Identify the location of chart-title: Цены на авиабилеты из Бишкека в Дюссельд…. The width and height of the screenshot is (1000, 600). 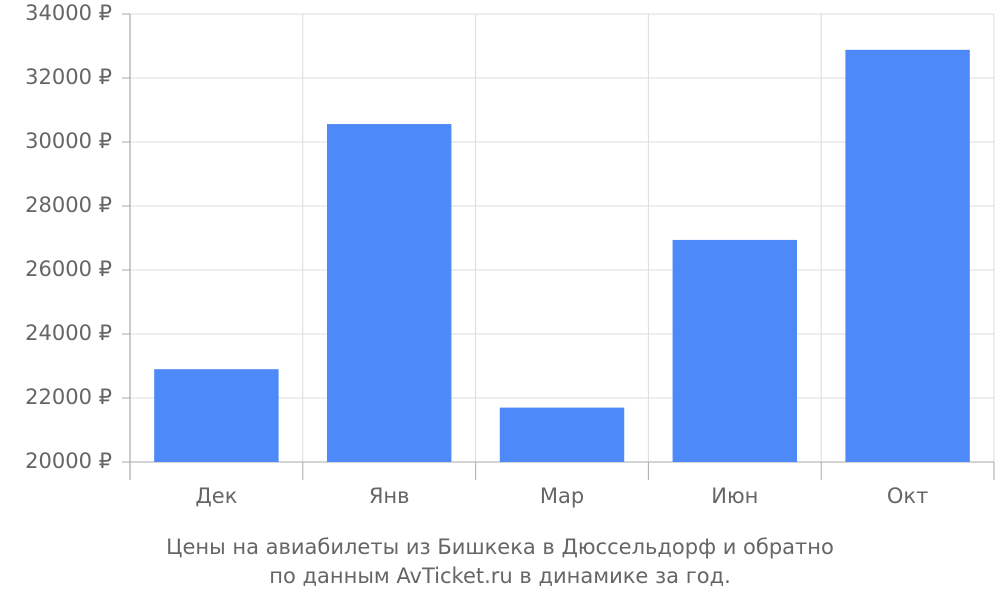
(500, 547).